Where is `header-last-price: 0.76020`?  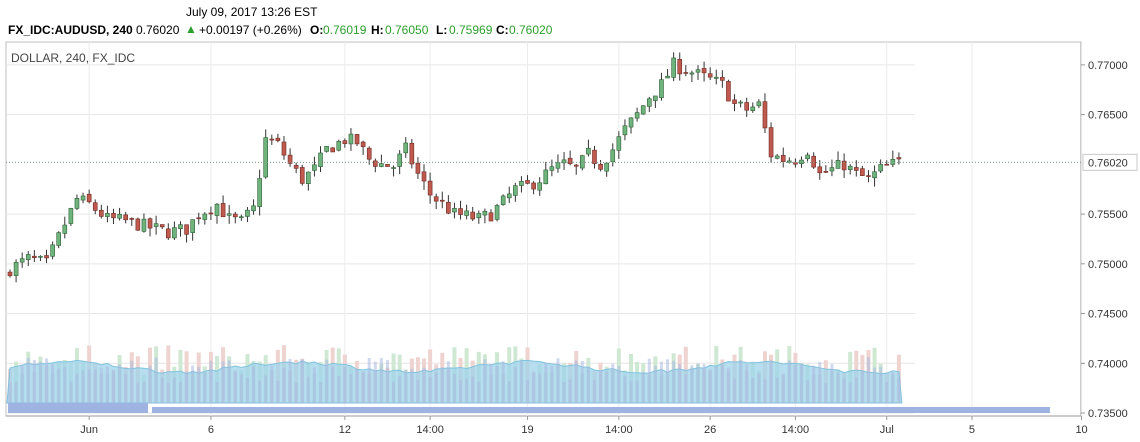 header-last-price: 0.76020 is located at coordinates (158, 30).